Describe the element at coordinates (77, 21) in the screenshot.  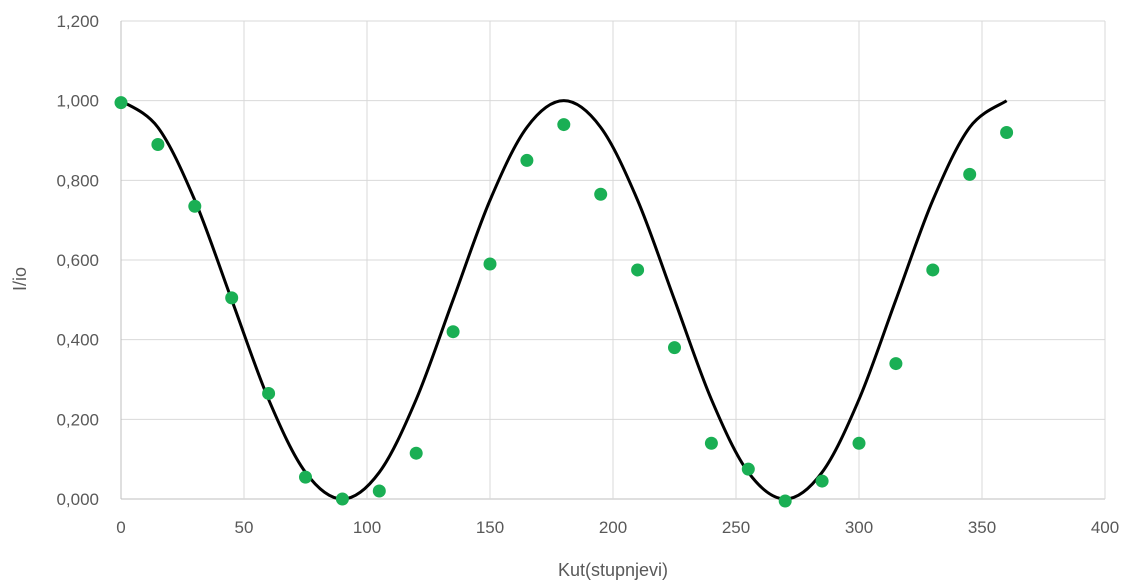
I see `y-tick-label: 1,200` at that location.